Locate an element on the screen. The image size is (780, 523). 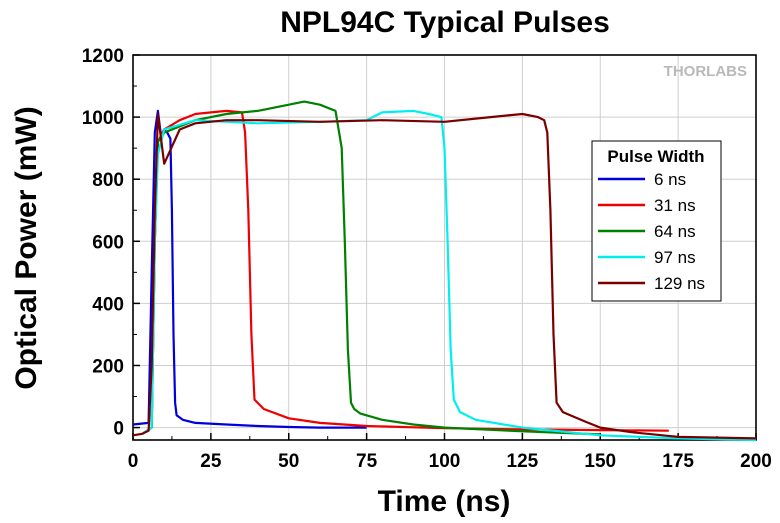
x-tick-label: 200 is located at coordinates (756, 461).